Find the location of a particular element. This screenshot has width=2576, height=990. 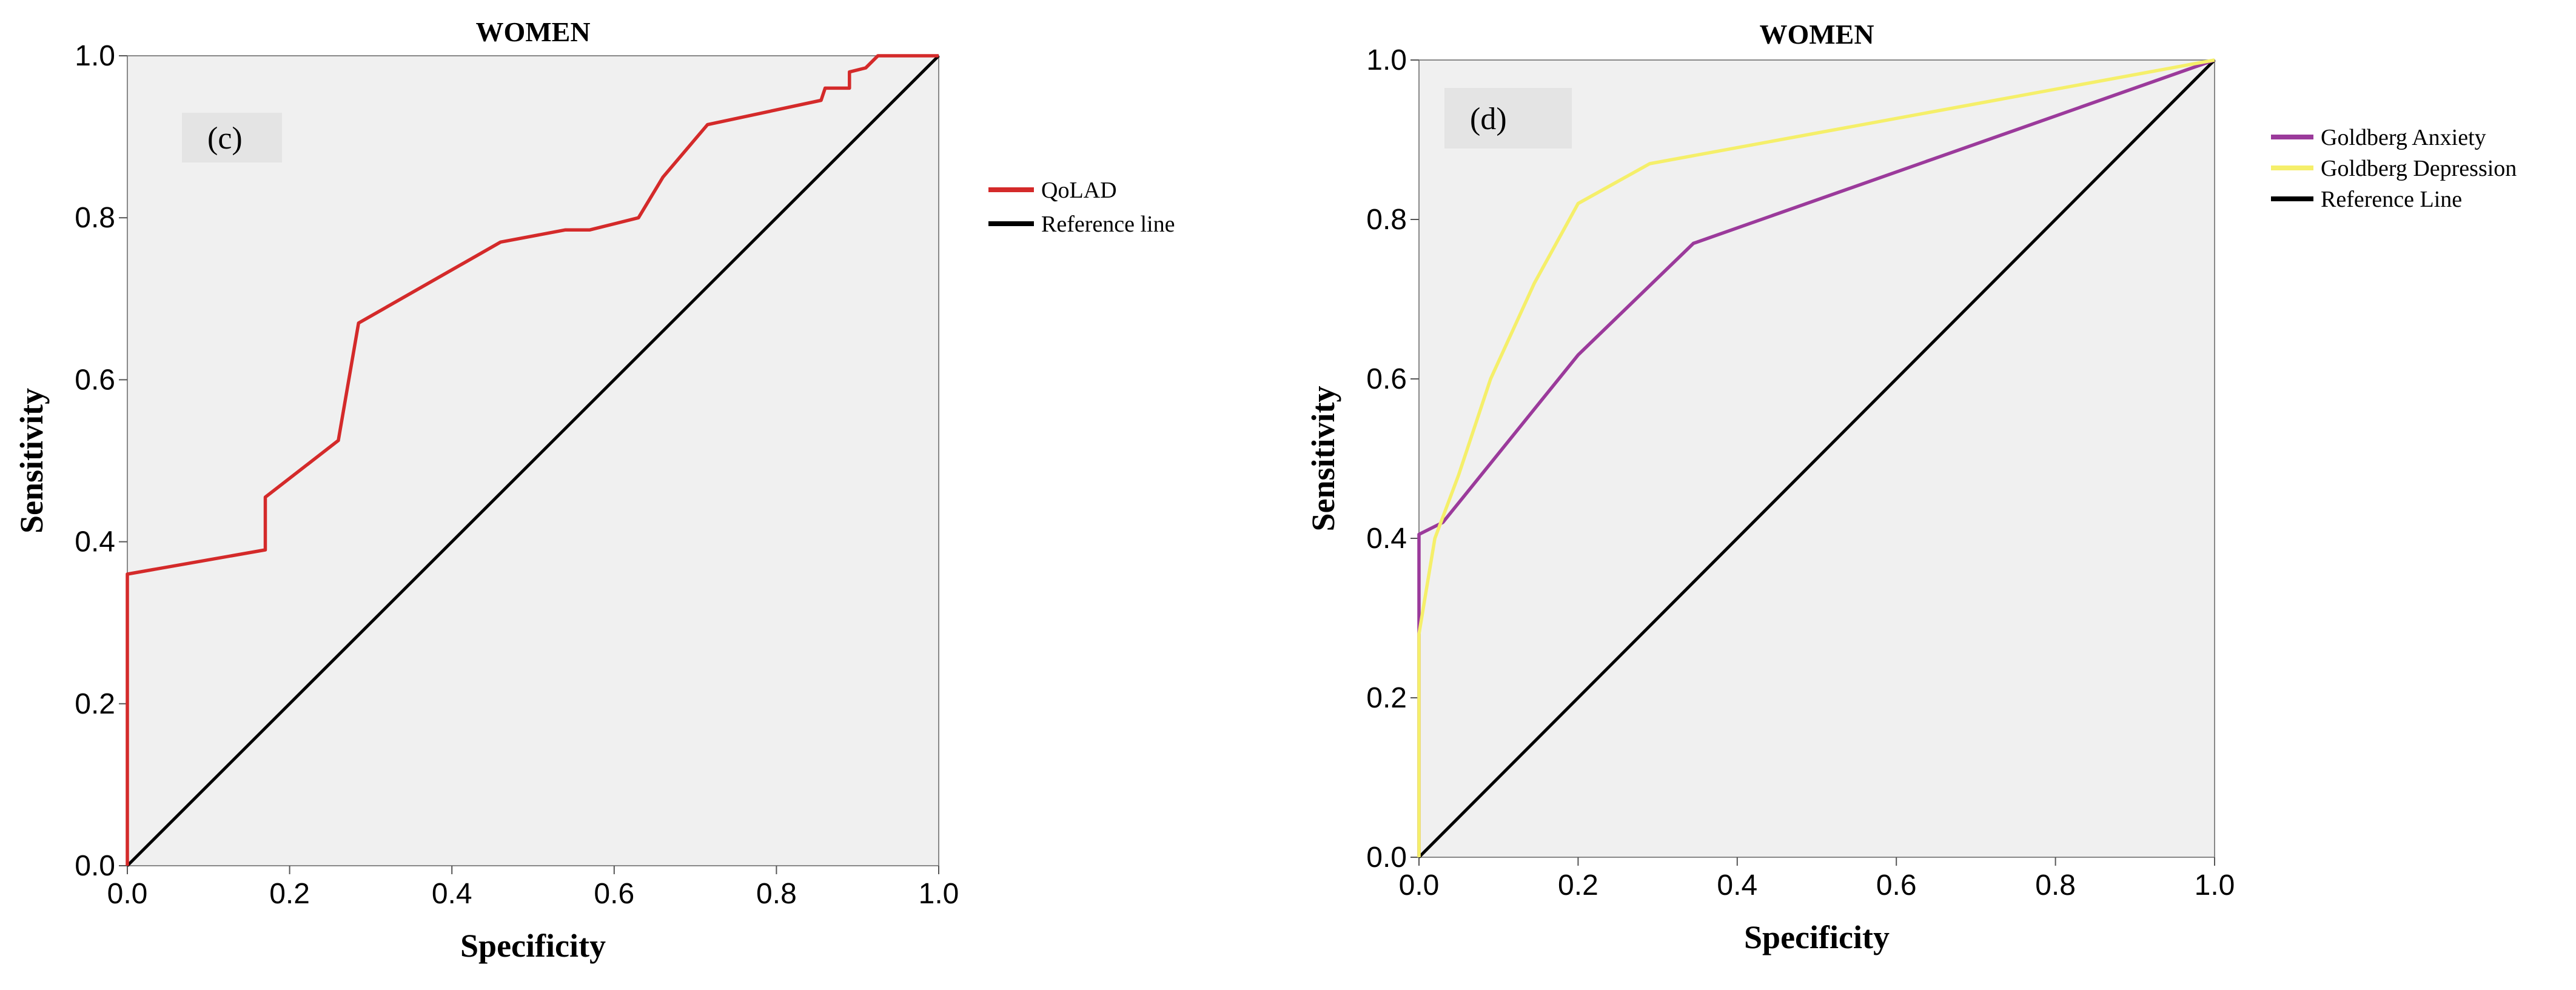

legend-label-reference-line: Reference Line is located at coordinates (2391, 199).